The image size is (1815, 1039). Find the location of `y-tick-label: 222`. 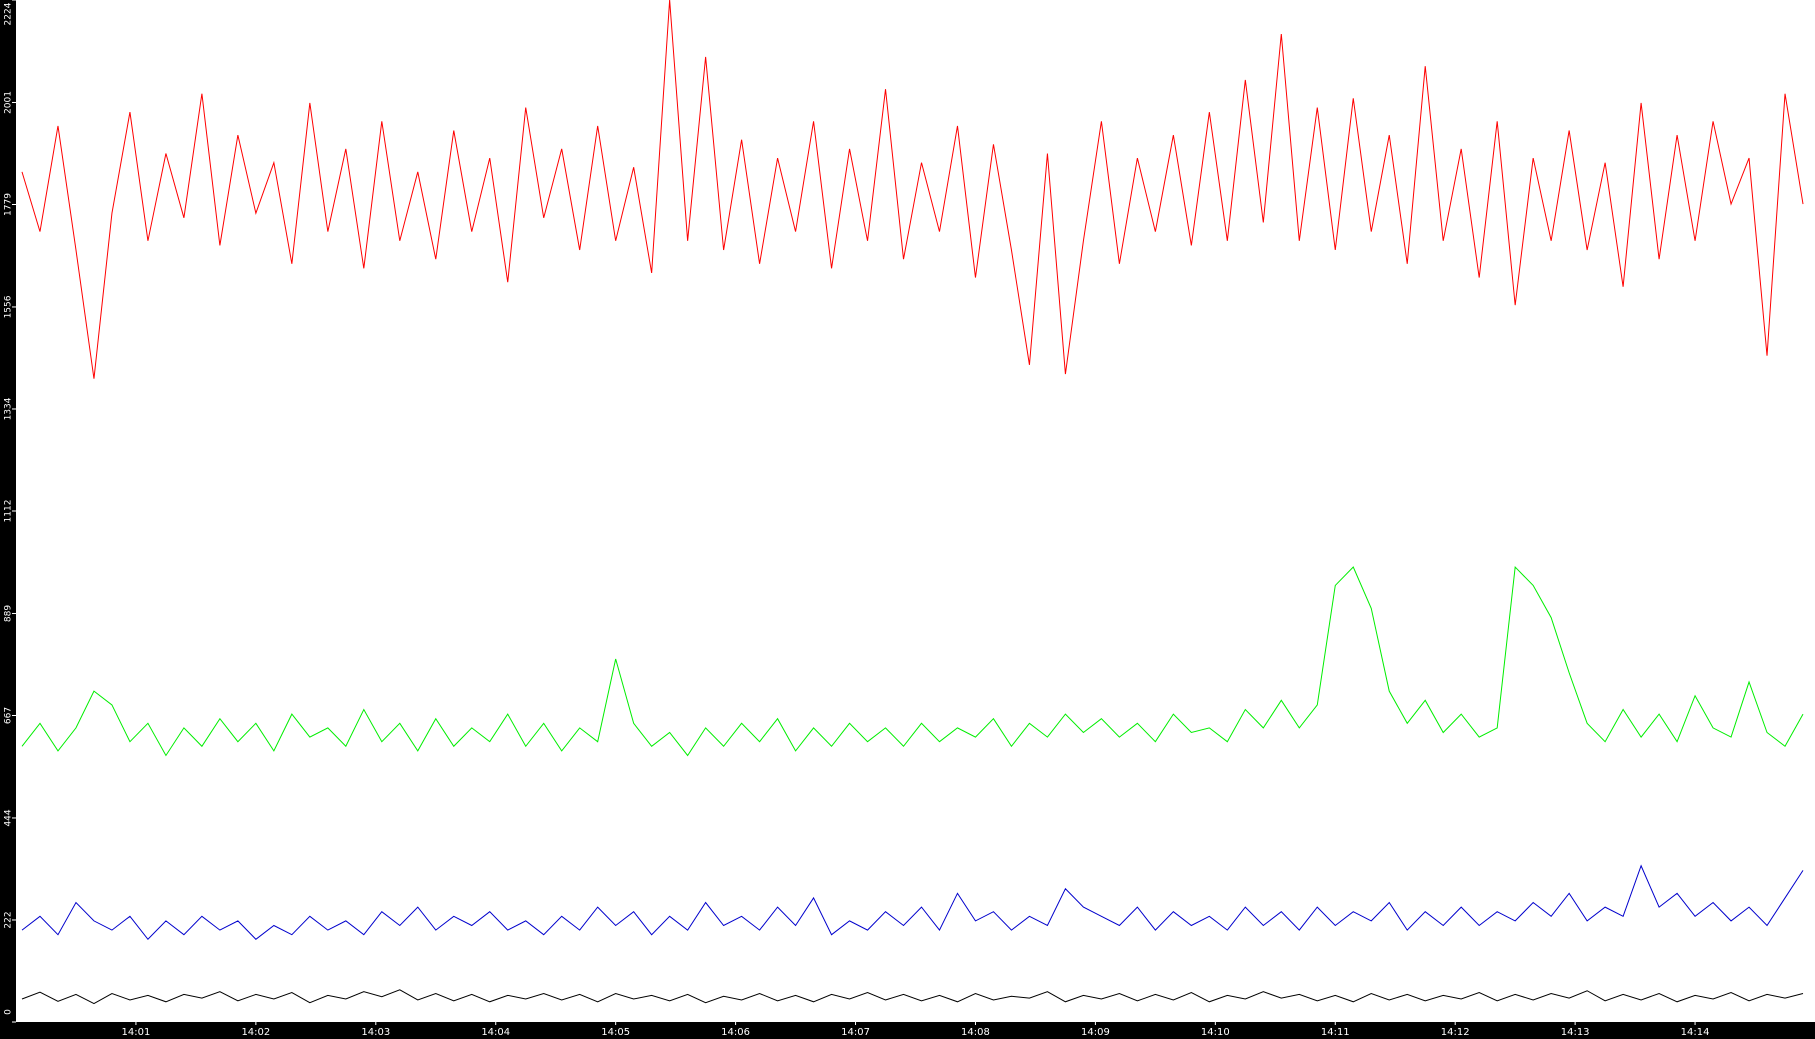

y-tick-label: 222 is located at coordinates (9, 919).